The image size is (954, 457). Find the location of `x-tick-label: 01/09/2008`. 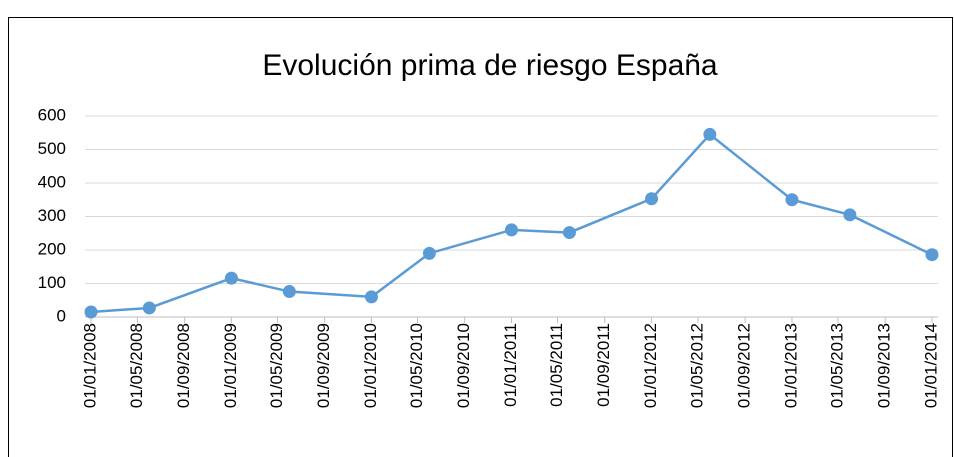

x-tick-label: 01/09/2008 is located at coordinates (183, 365).